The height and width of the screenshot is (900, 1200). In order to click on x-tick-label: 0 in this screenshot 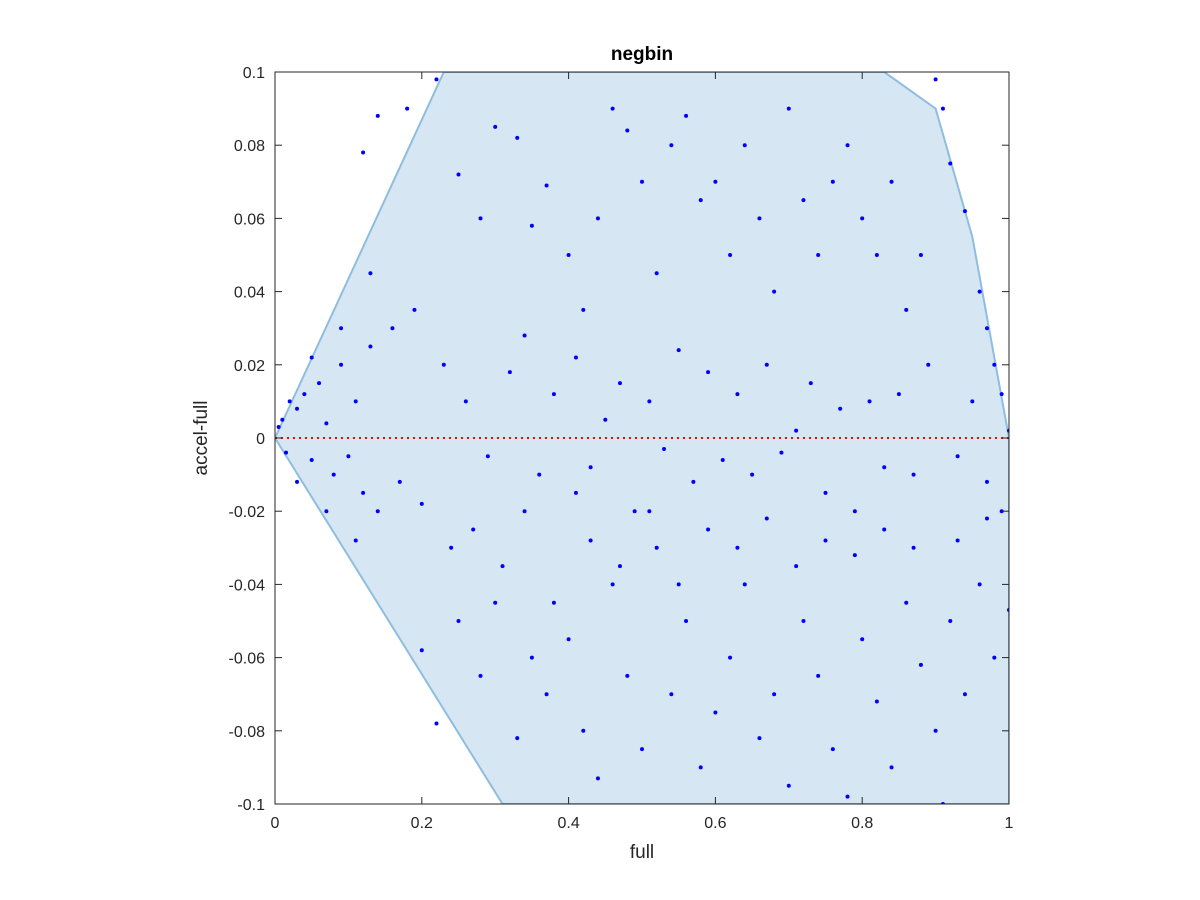, I will do `click(275, 823)`.